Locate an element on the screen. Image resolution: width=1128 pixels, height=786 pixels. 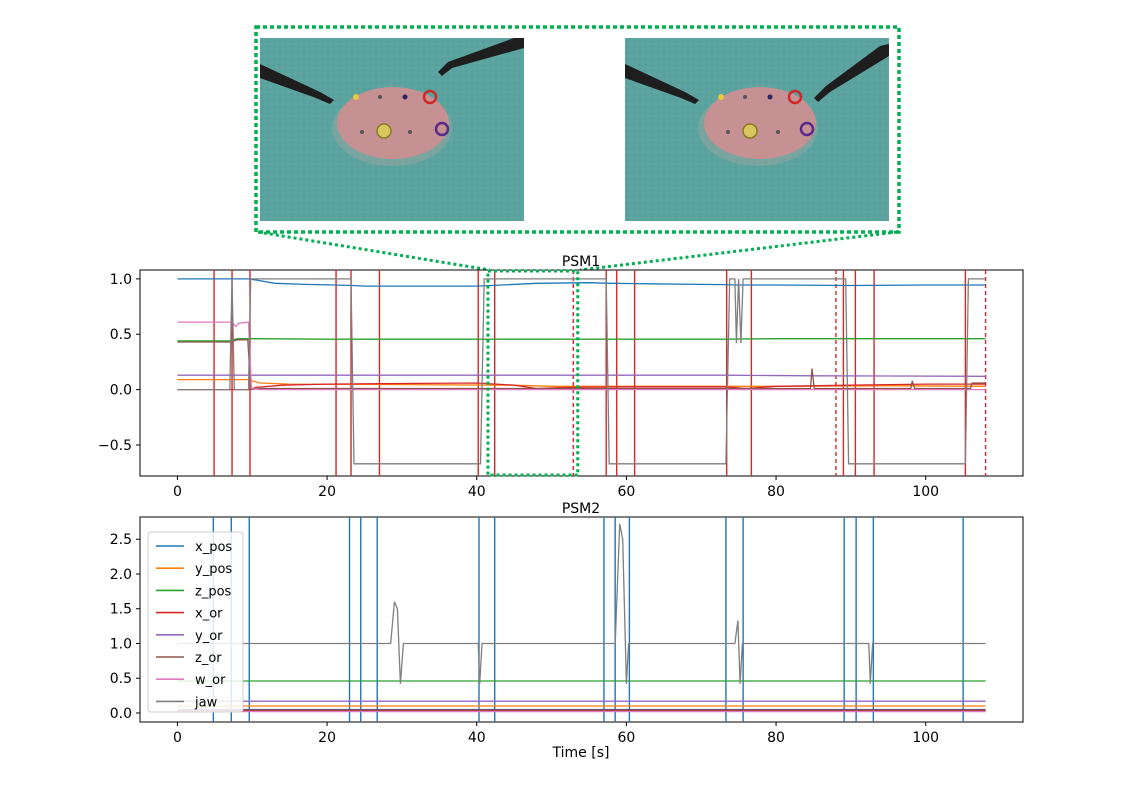
series-line-z-pos is located at coordinates (581, 340).